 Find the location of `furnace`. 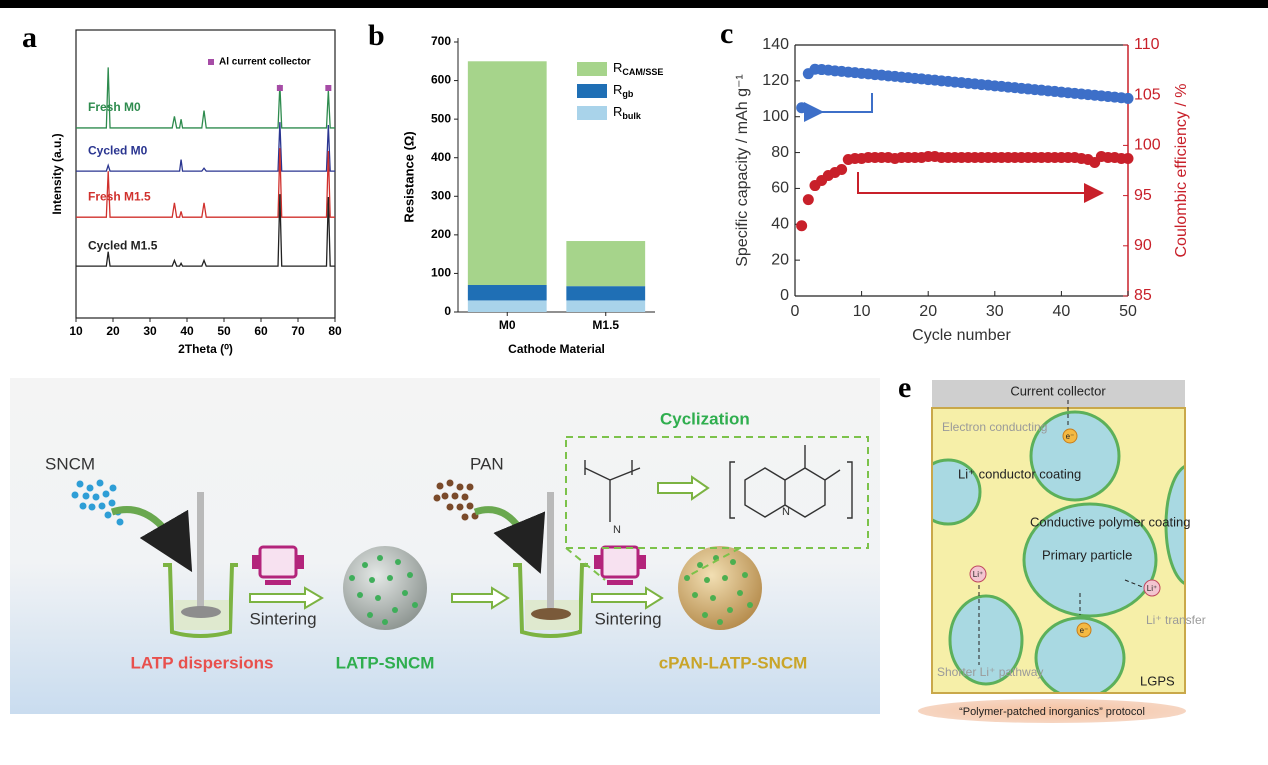

furnace is located at coordinates (278, 565).